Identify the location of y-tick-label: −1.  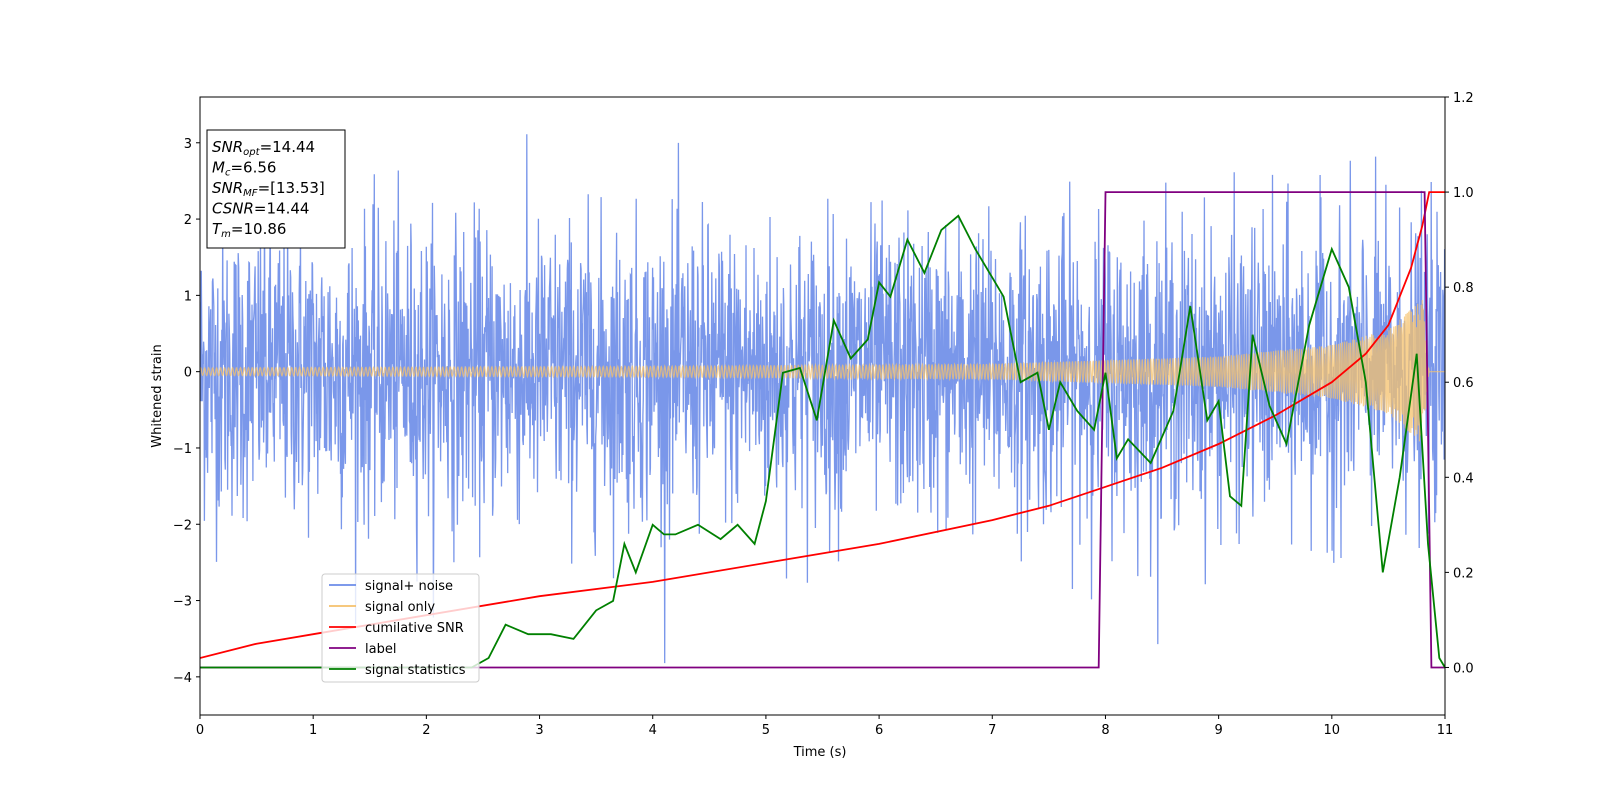
(182, 449).